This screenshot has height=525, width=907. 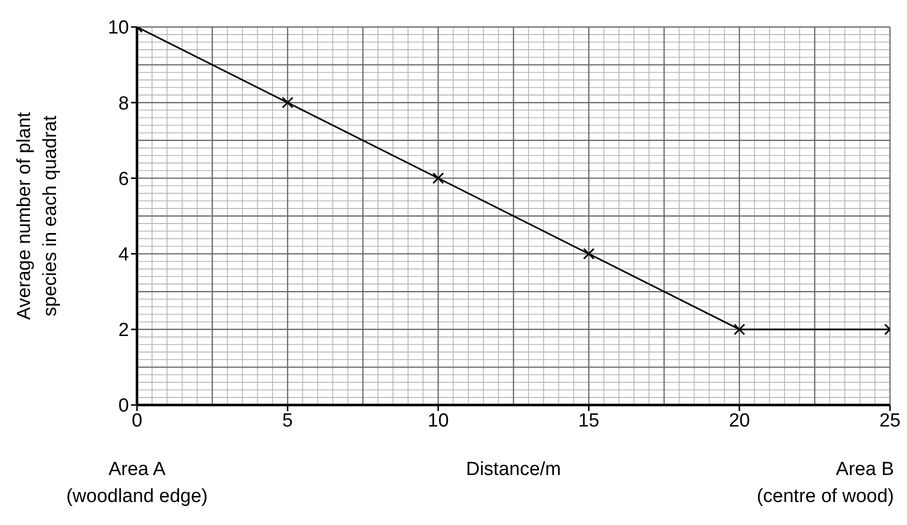 I want to click on y-tick-label: 6, so click(x=123, y=179).